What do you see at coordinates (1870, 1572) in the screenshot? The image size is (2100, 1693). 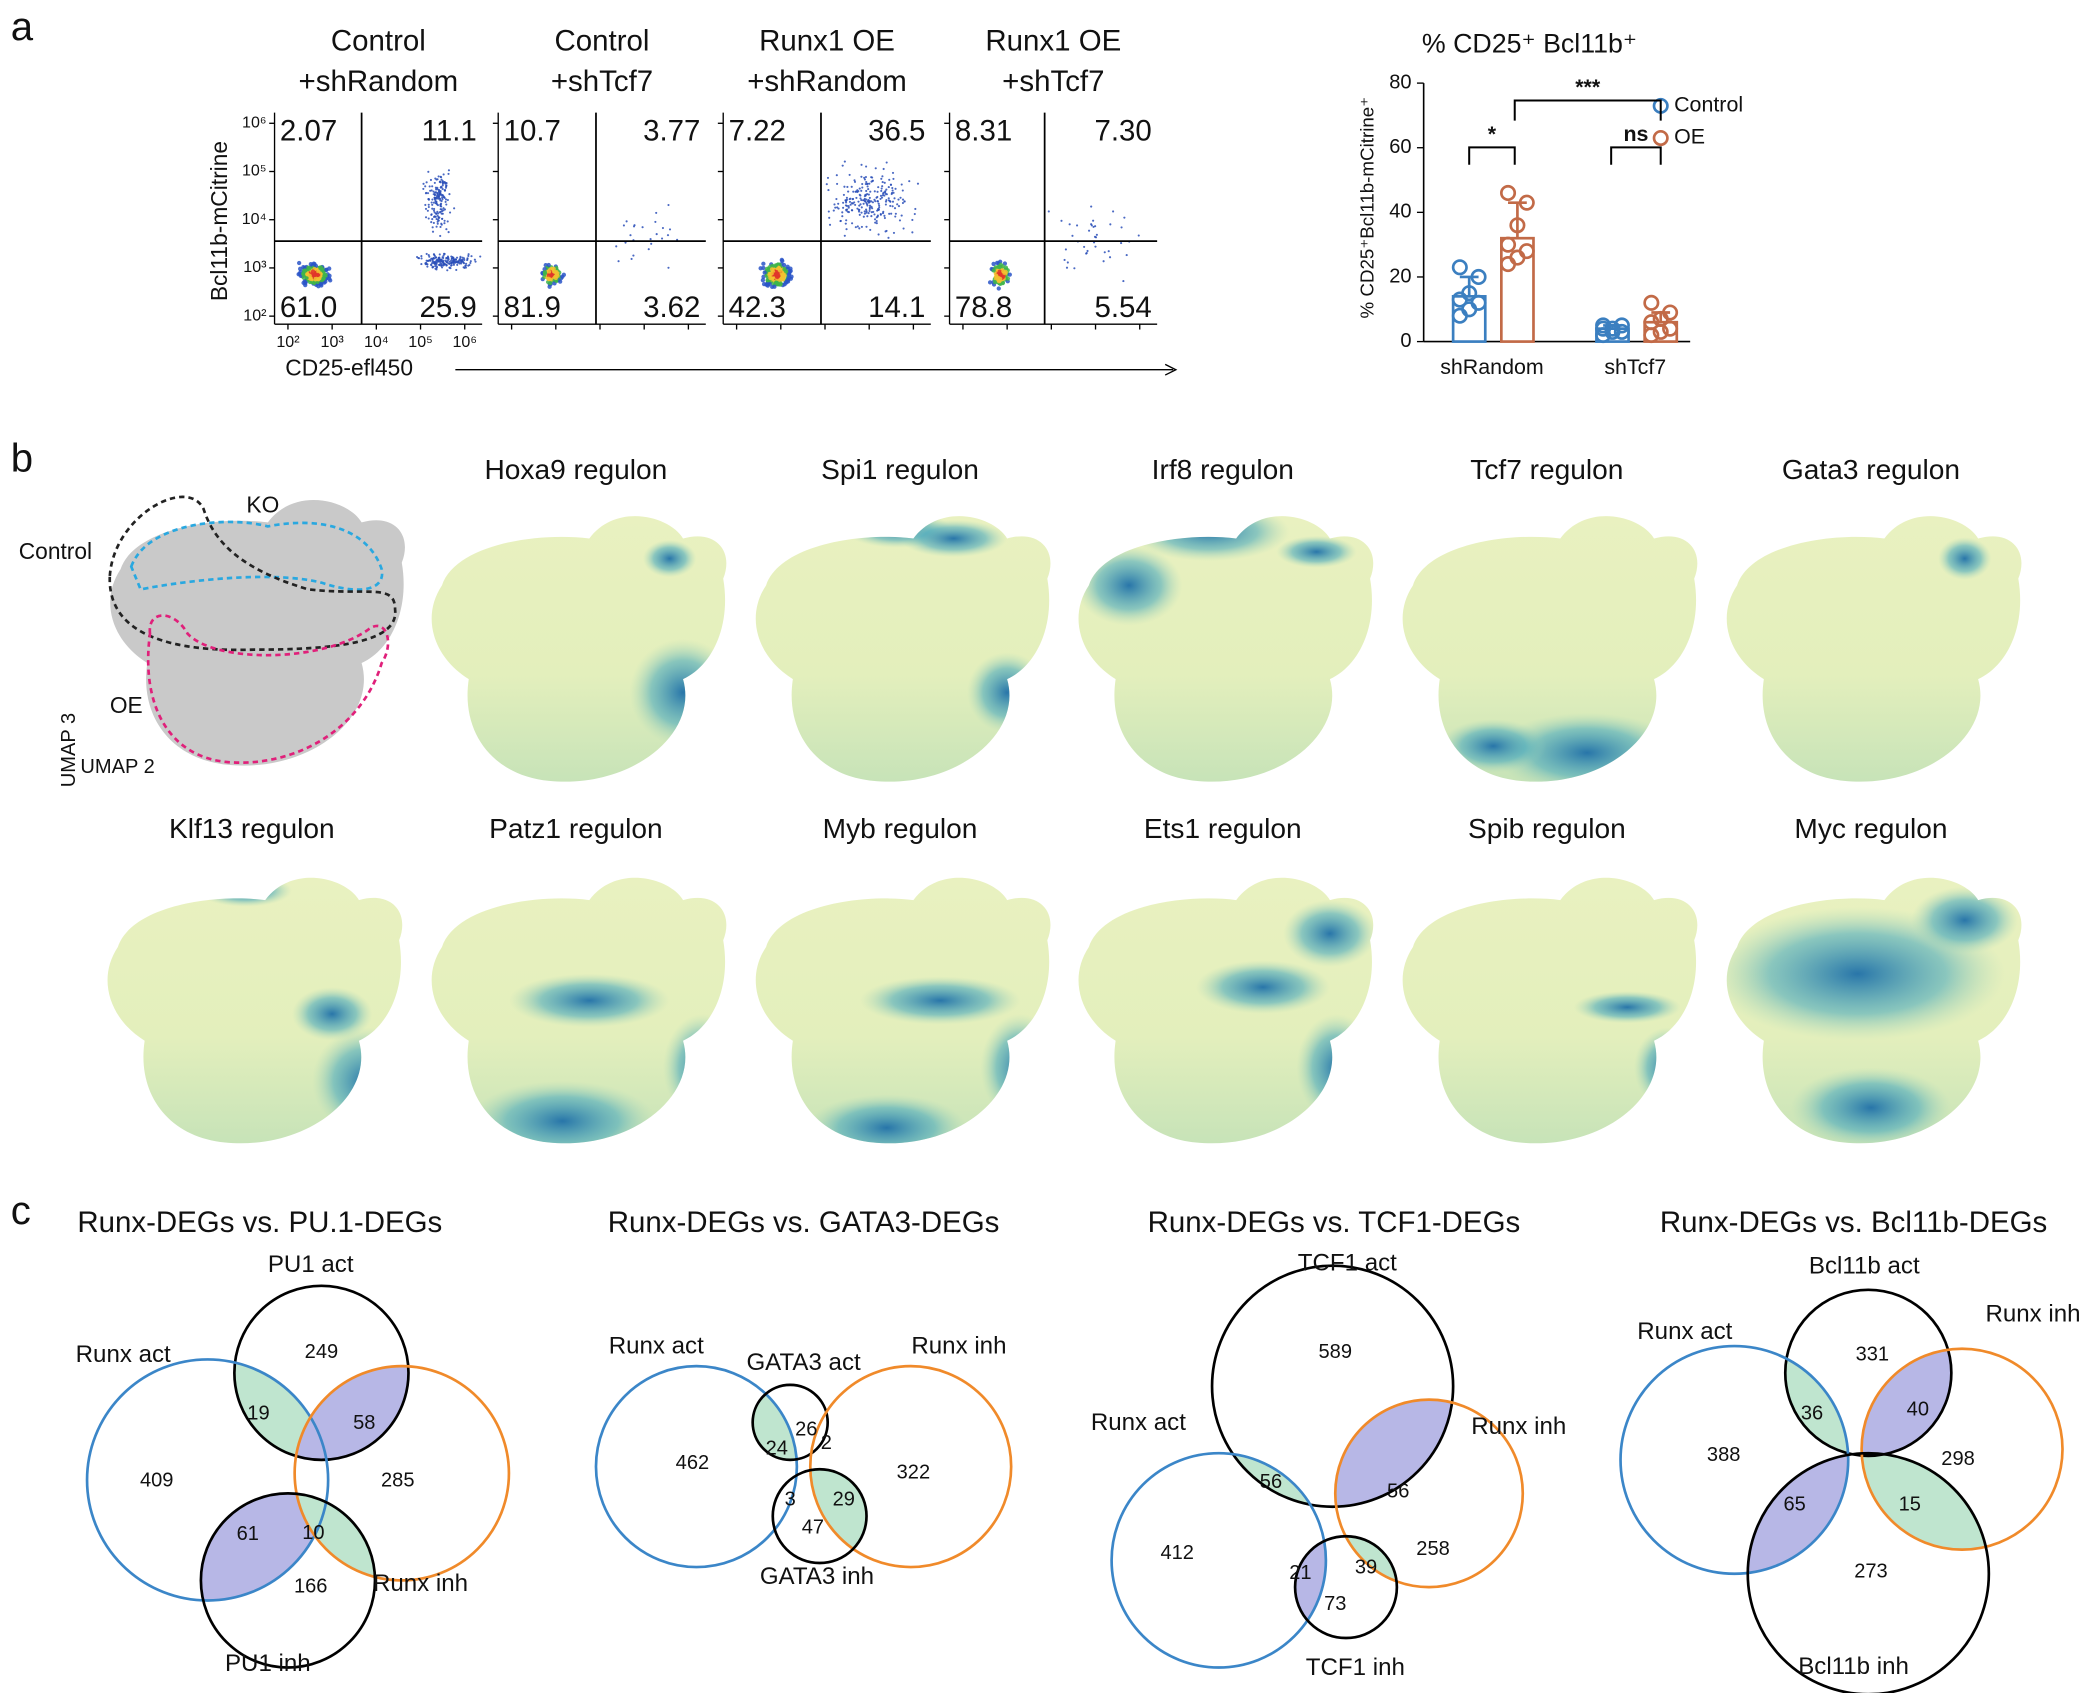 I see `region-count: 273` at bounding box center [1870, 1572].